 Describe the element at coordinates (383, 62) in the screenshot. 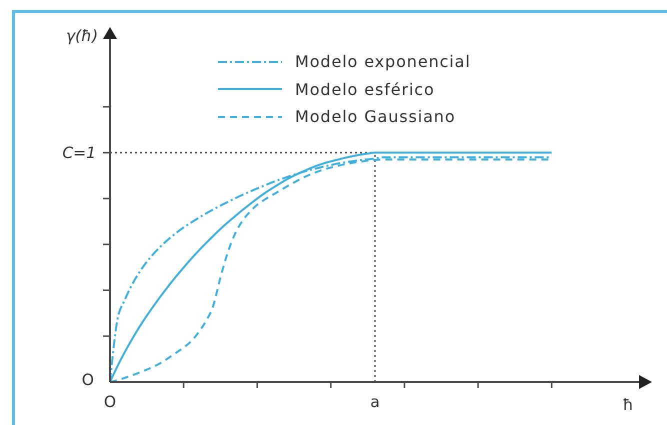

I see `legend-label: Modelo exponencial` at that location.